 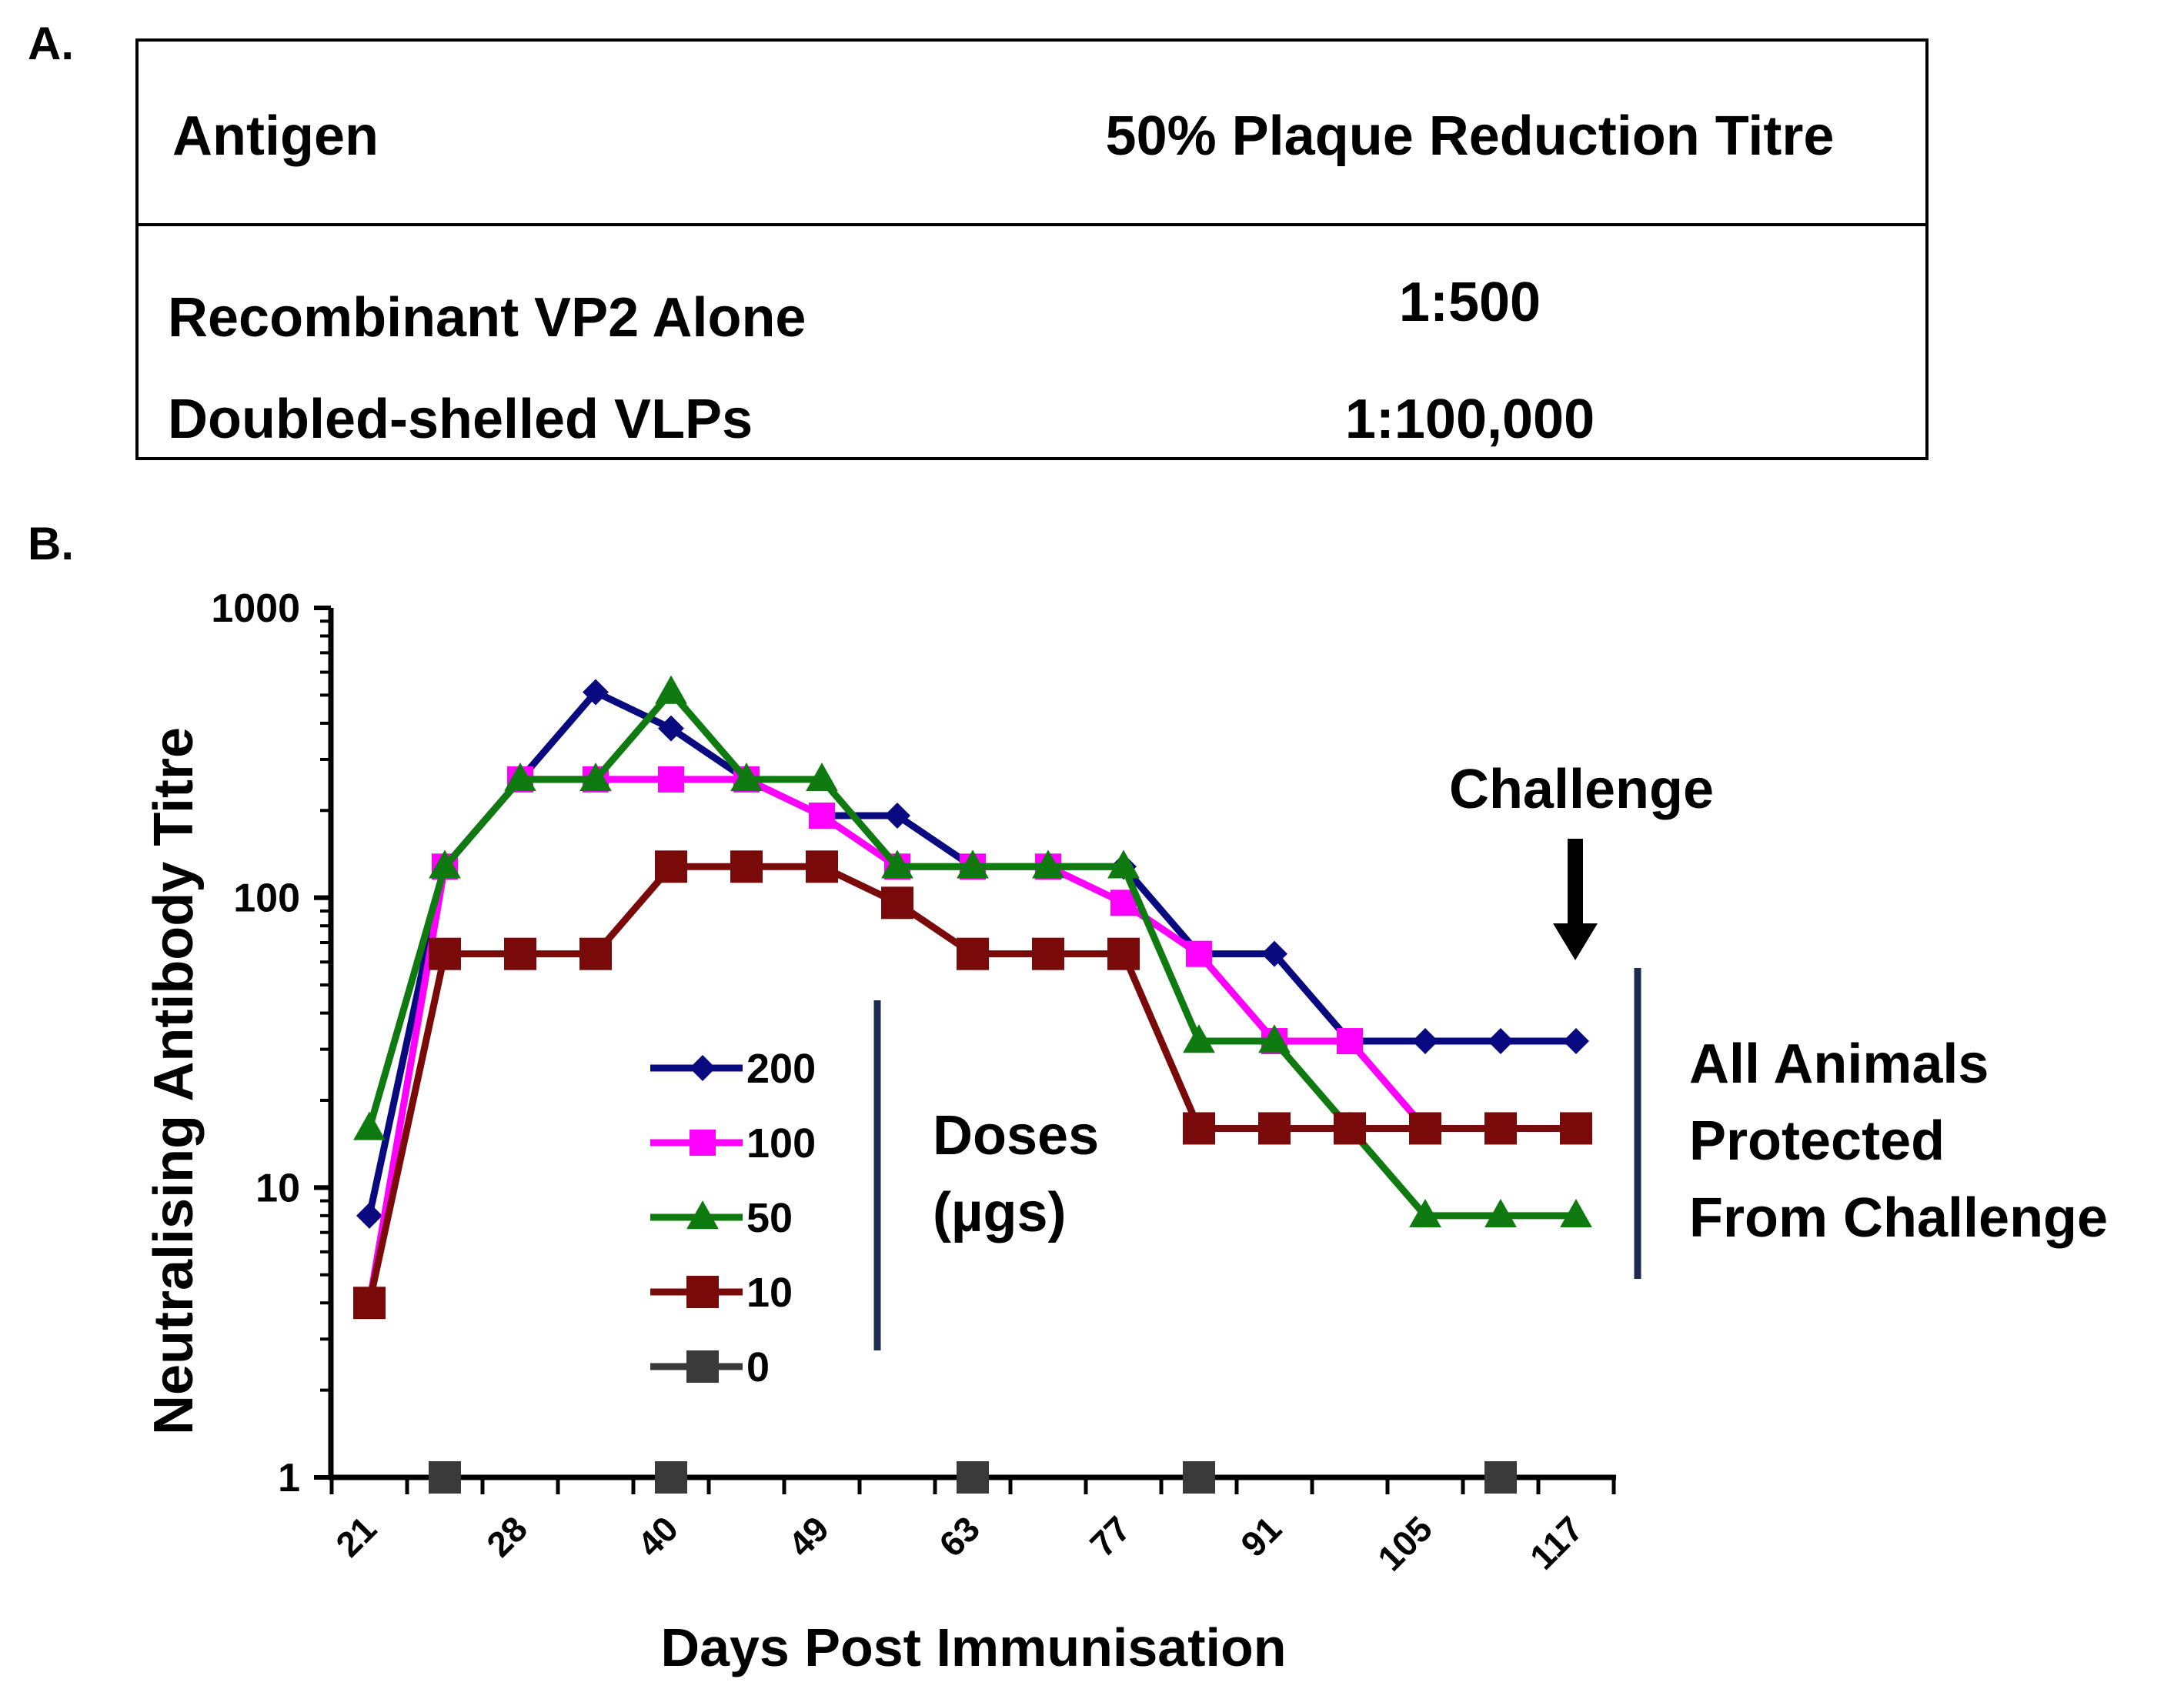 I want to click on x-tick-label: 49, so click(x=809, y=1536).